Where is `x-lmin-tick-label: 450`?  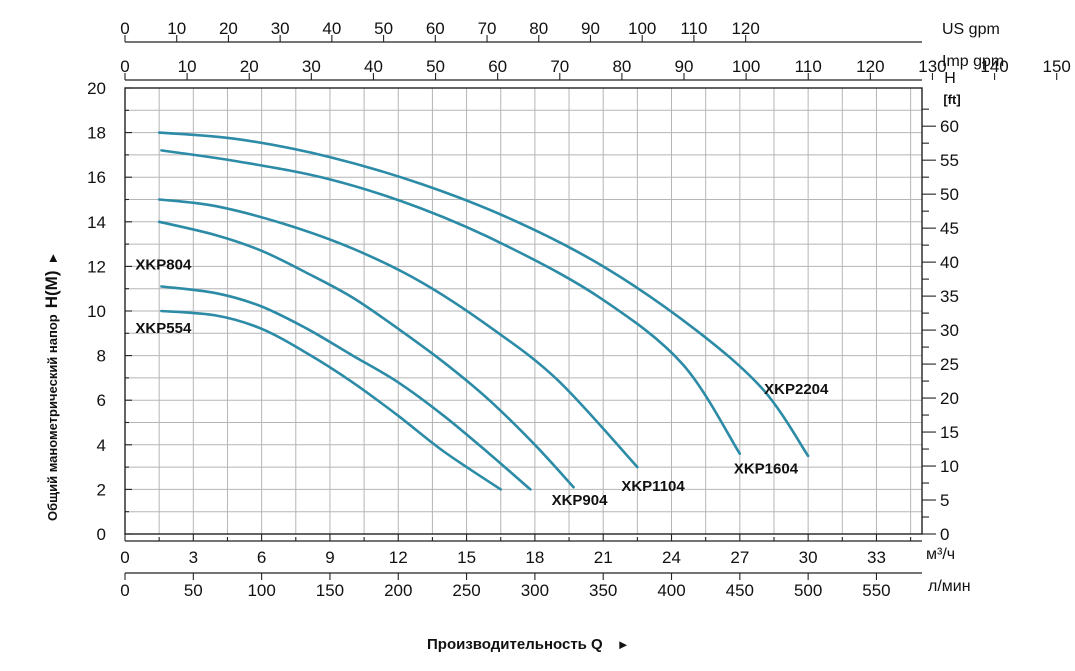 x-lmin-tick-label: 450 is located at coordinates (740, 590).